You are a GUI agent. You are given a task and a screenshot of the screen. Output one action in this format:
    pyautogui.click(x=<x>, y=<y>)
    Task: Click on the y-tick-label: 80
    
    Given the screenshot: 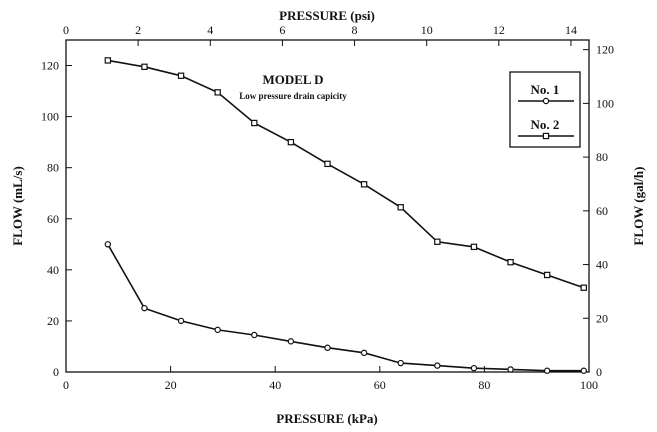 What is the action you would take?
    pyautogui.click(x=53, y=168)
    